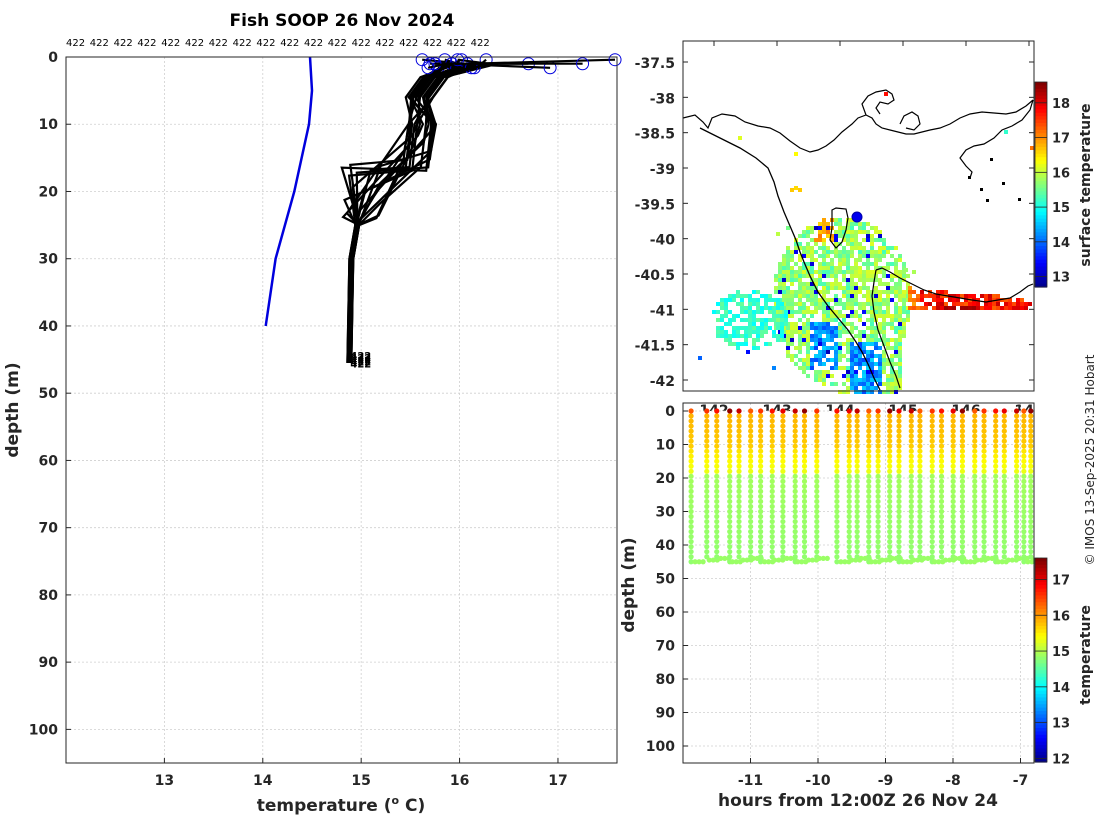  What do you see at coordinates (49, 461) in the screenshot?
I see `profile-y-tick-label: 60` at bounding box center [49, 461].